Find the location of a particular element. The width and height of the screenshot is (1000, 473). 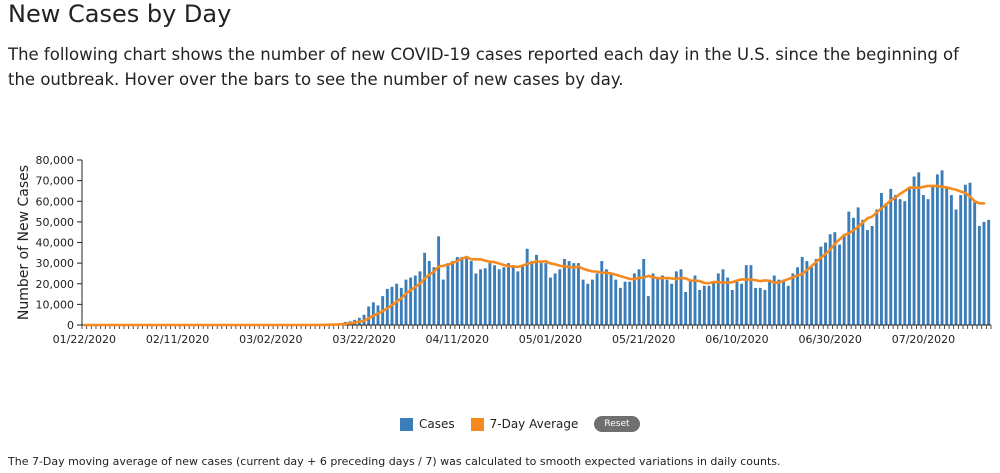

chart-legend: Cases 7-Day Average Reset is located at coordinates (520, 424).